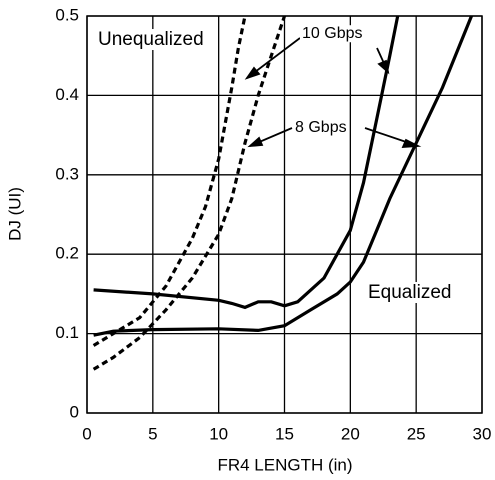  What do you see at coordinates (86, 433) in the screenshot?
I see `x-tick-label: 0` at bounding box center [86, 433].